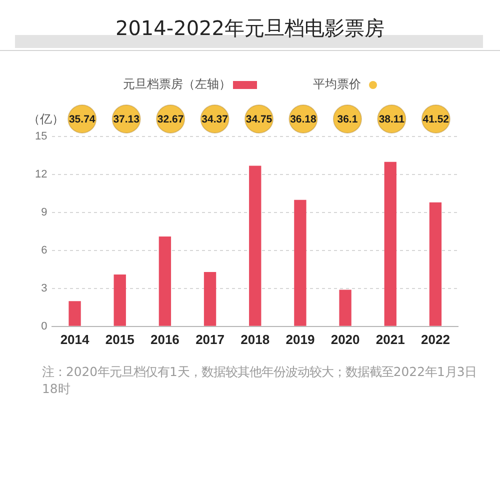  I want to click on text: 注：2020年元旦档仅有1天，数据较其他年份波动较大；数据截至2022年1月3日18时, so click(260, 380).